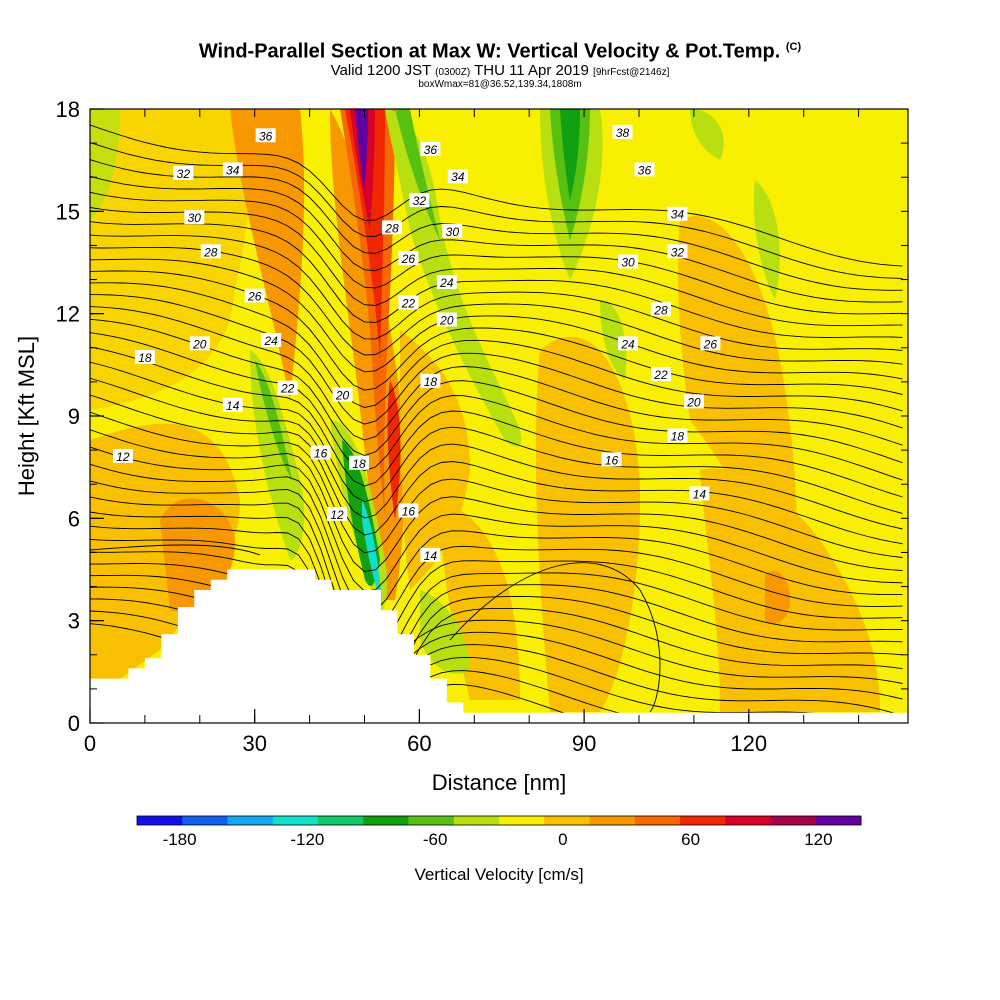  Describe the element at coordinates (531, 70) in the screenshot. I see `valid-date: THU 11 Apr 2019` at that location.